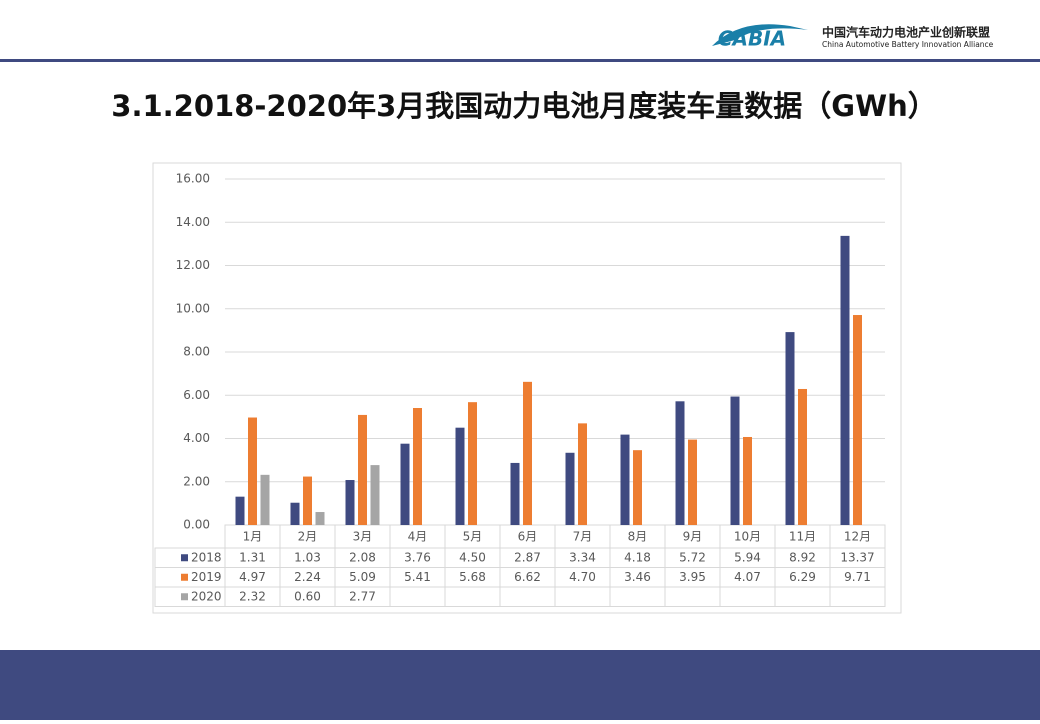 This screenshot has width=1040, height=724. Describe the element at coordinates (857, 557) in the screenshot. I see `data-label: 13.37` at that location.